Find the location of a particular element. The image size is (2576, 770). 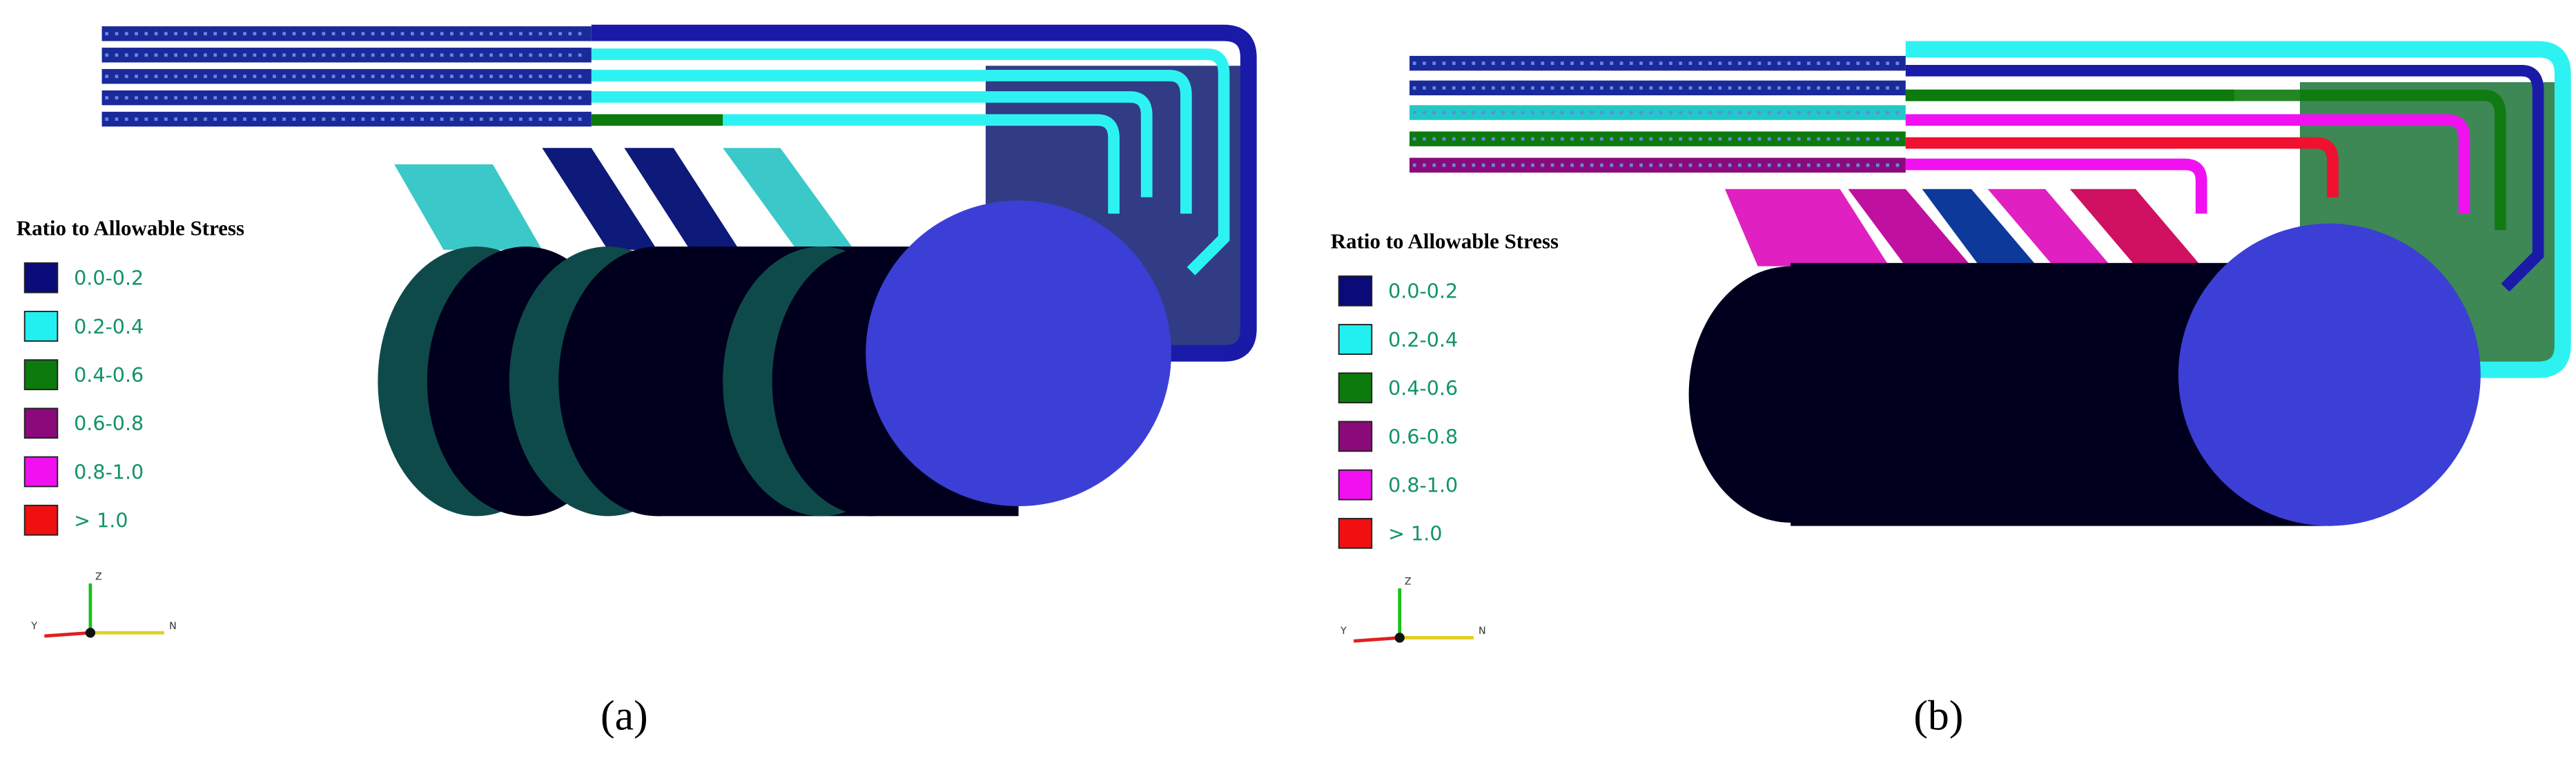

caption: (b) is located at coordinates (1938, 716).